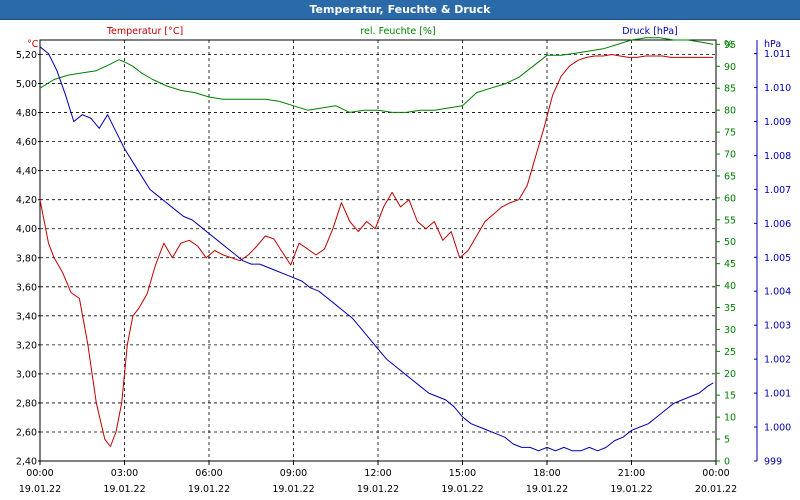 This screenshot has width=800, height=500. I want to click on temperature-tick-label: 4,00, so click(26, 229).